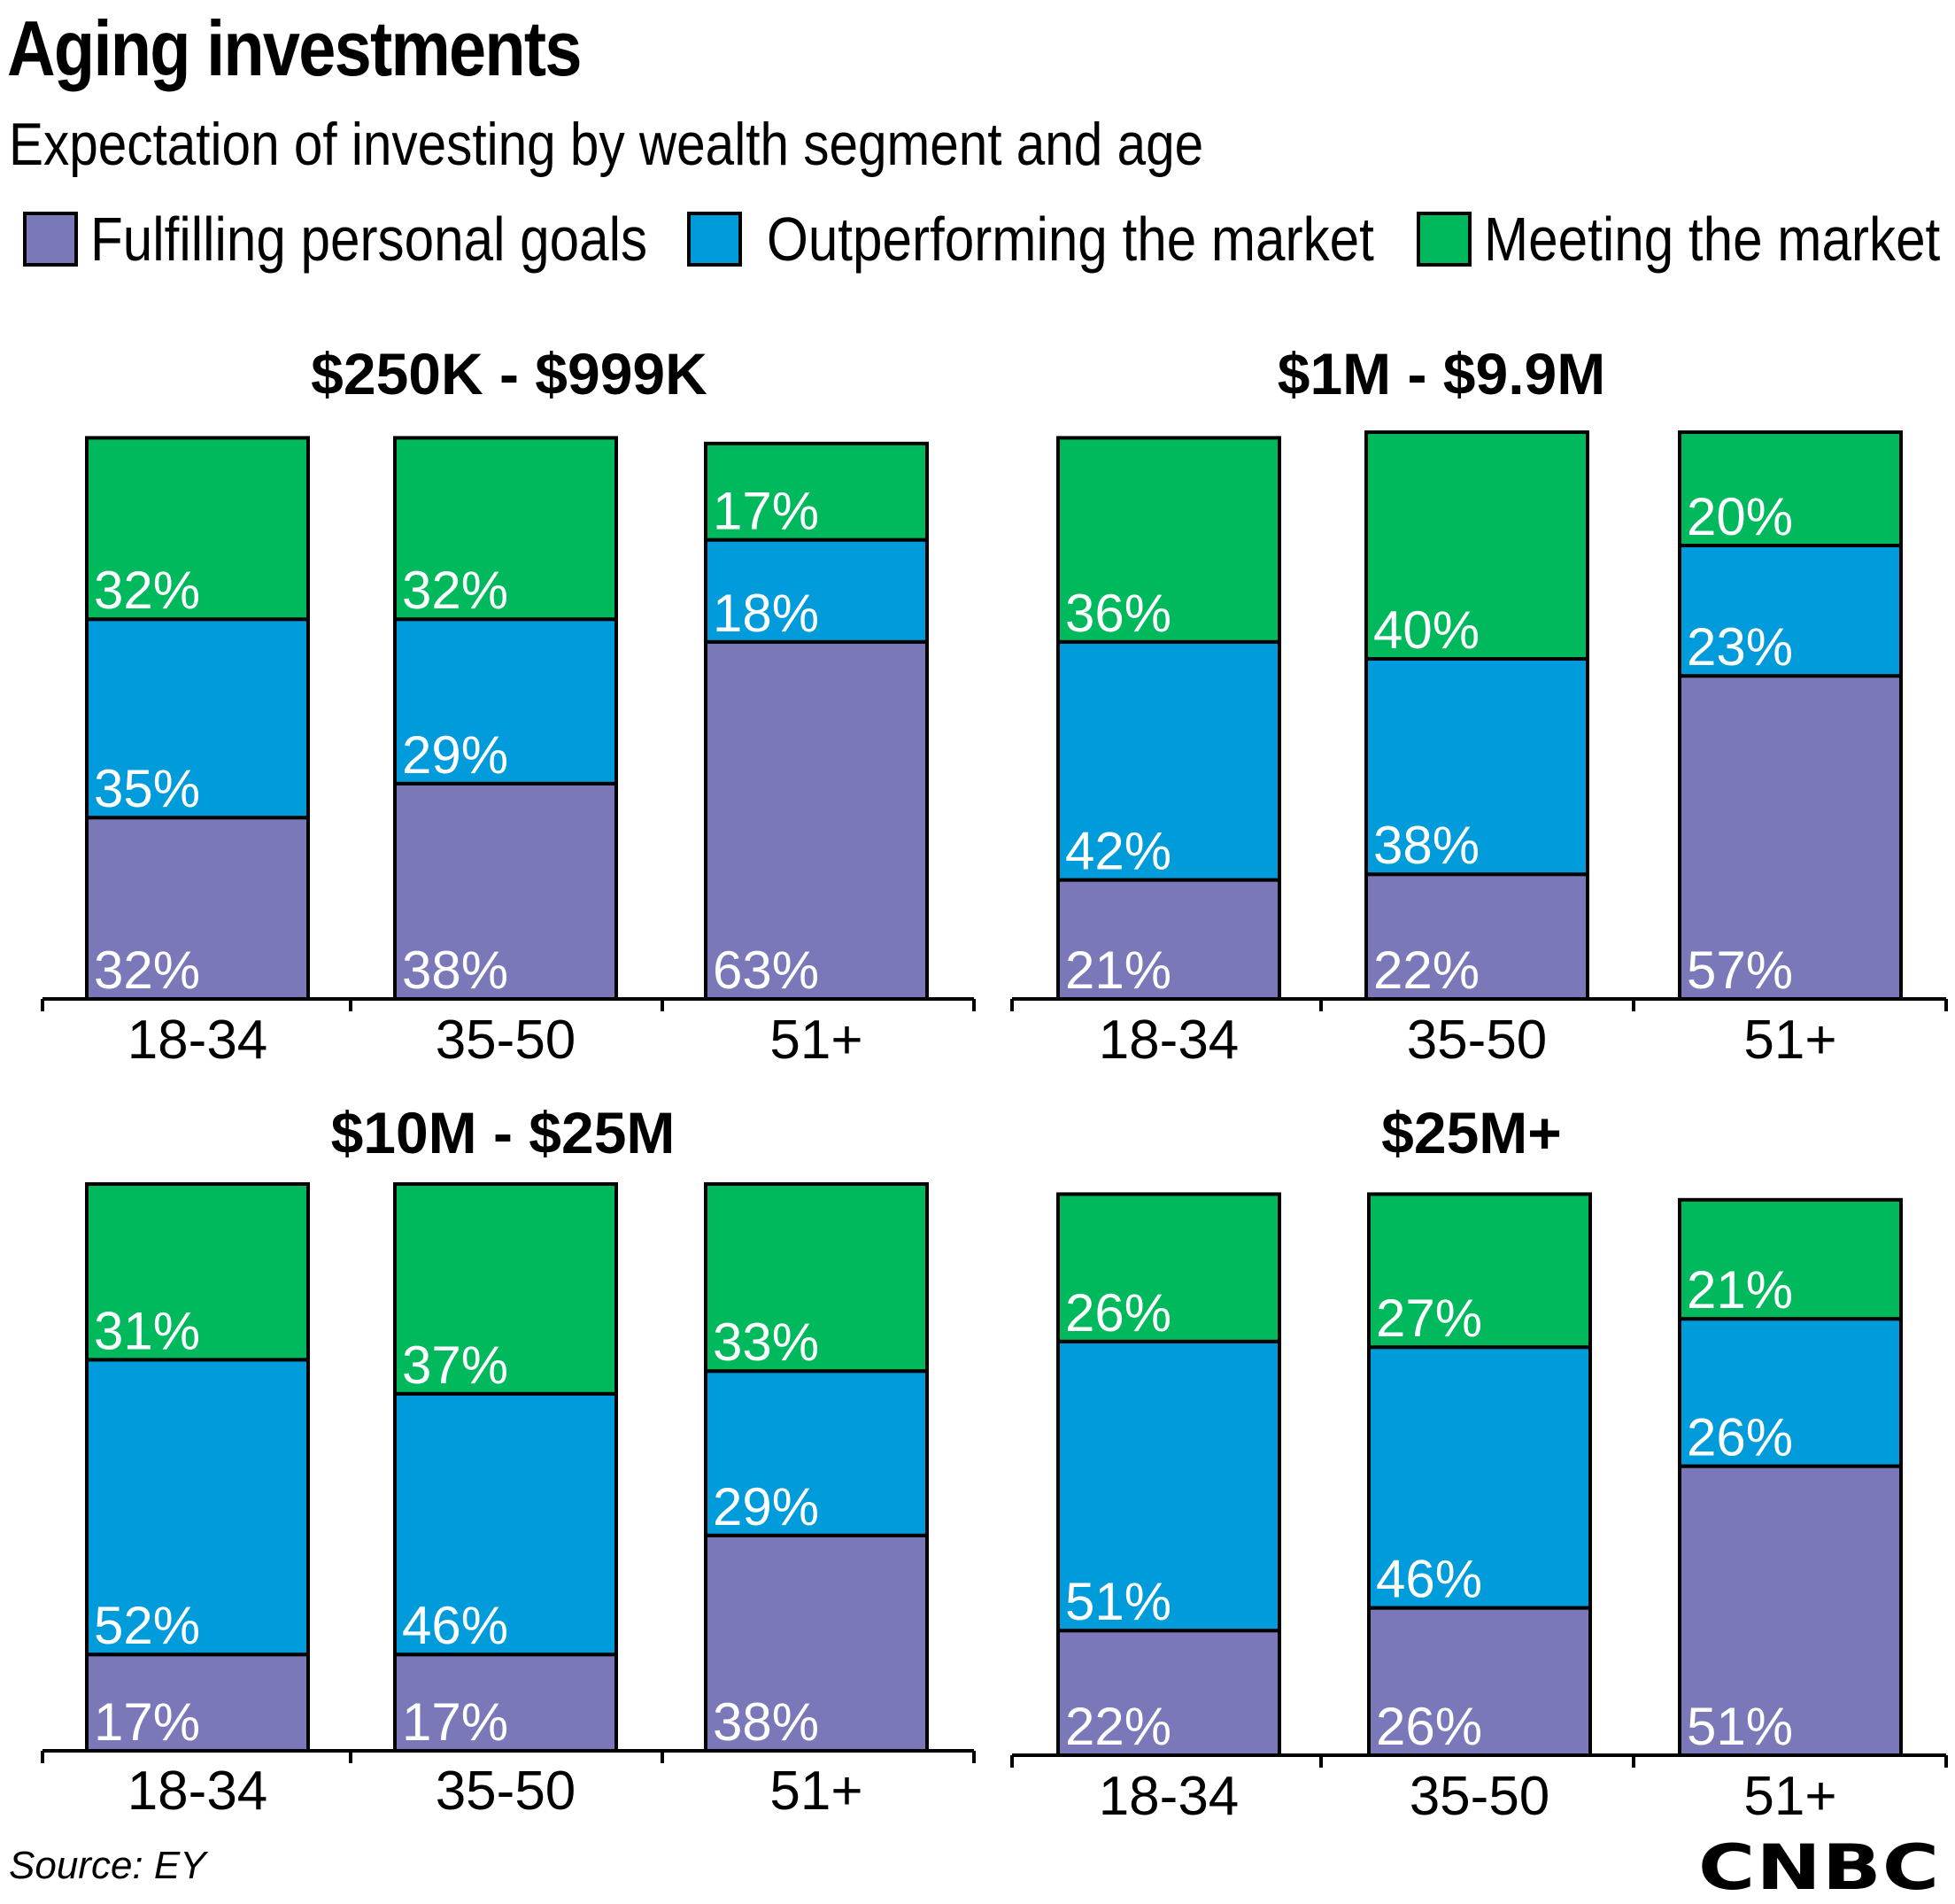  I want to click on legend-item-outperforming: Outperforming the market, so click(1080, 239).